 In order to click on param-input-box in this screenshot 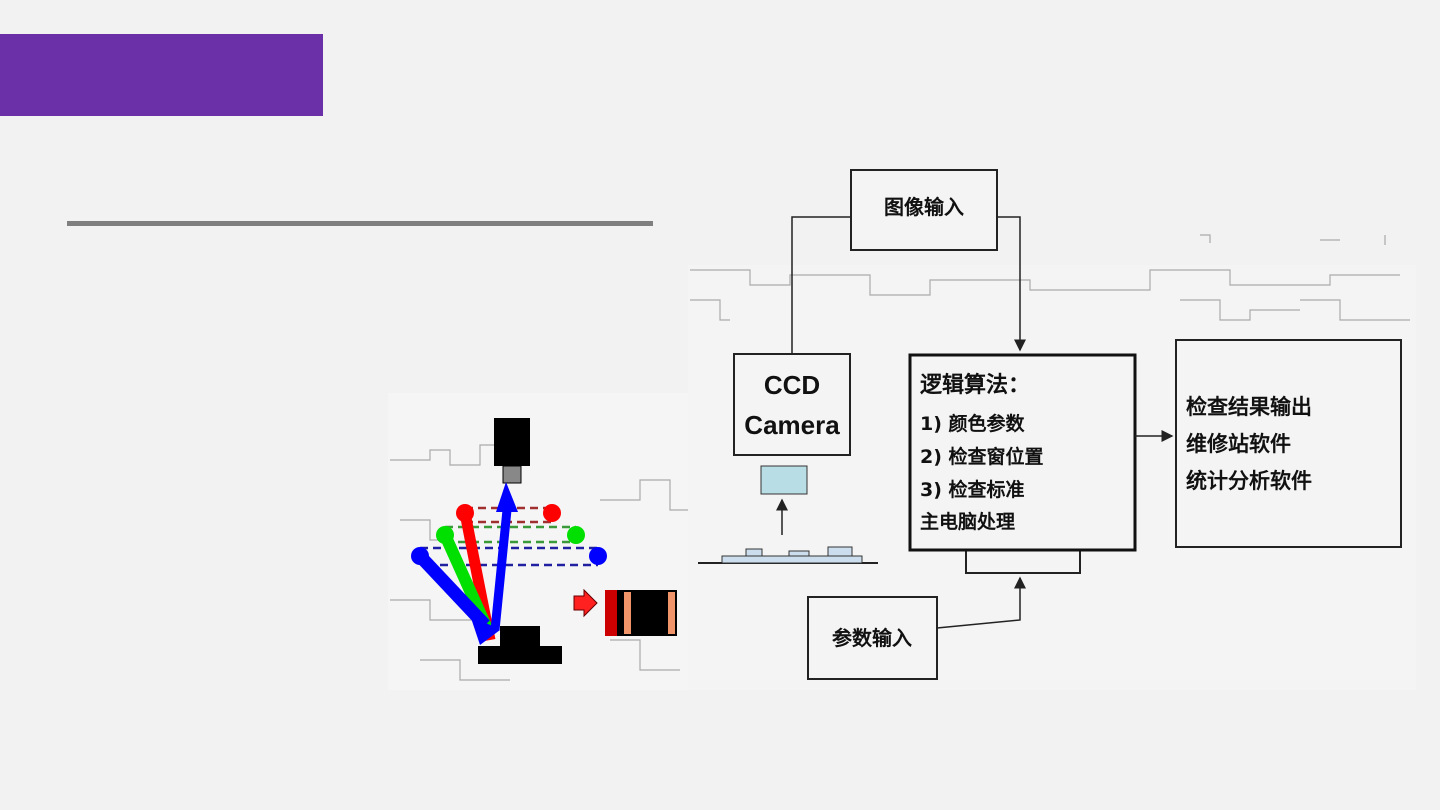, I will do `click(872, 638)`.